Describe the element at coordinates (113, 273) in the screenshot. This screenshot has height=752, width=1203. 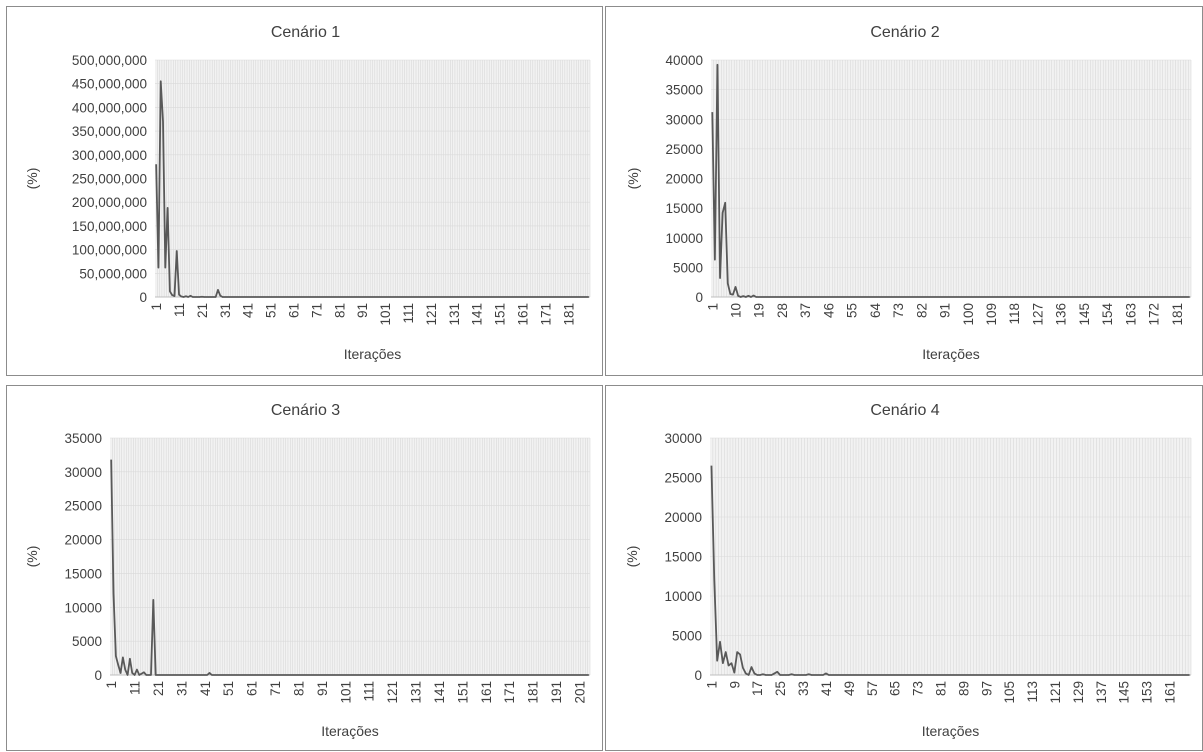
I see `y-tick-label: 50,000,000` at that location.